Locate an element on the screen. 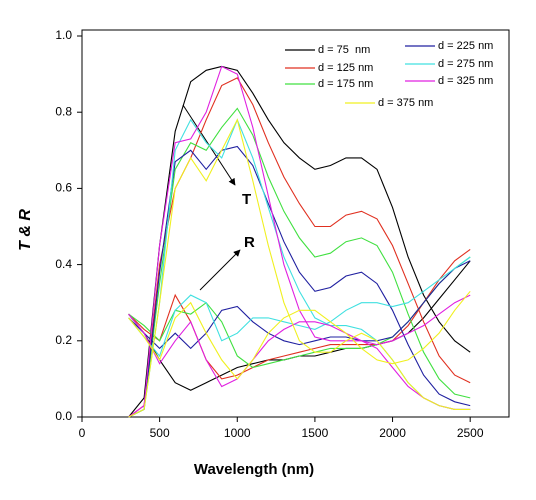  x-axis-label: Wavelength (nm) is located at coordinates (254, 469).